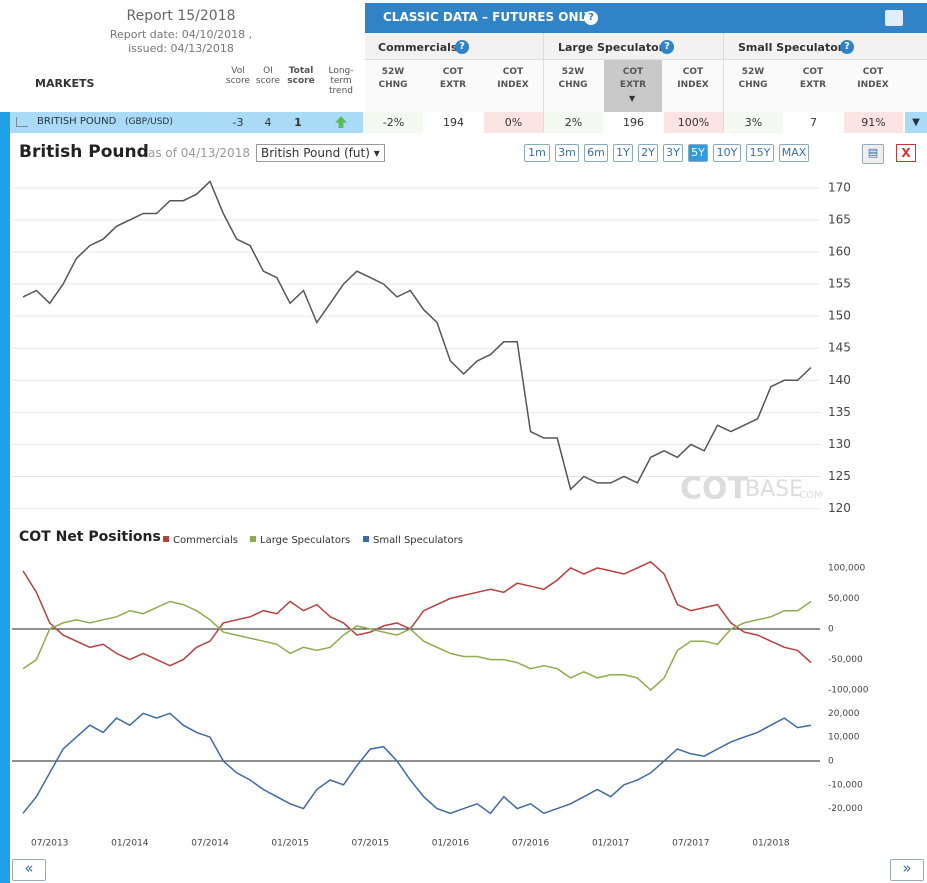 Image resolution: width=927 pixels, height=883 pixels. What do you see at coordinates (320, 153) in the screenshot?
I see `market-select: British Pound (fut) ▾` at bounding box center [320, 153].